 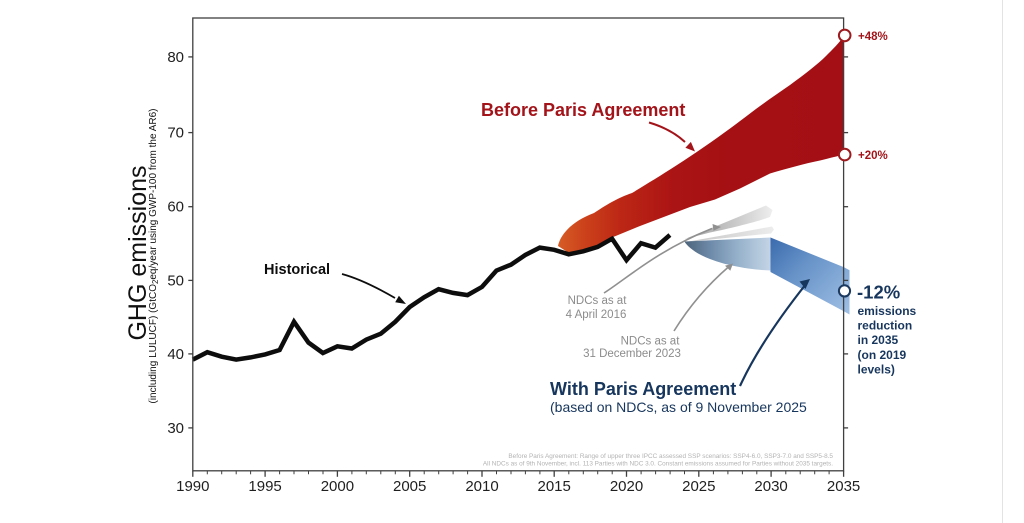 I want to click on svg-text: GHG emissions, so click(x=138, y=252).